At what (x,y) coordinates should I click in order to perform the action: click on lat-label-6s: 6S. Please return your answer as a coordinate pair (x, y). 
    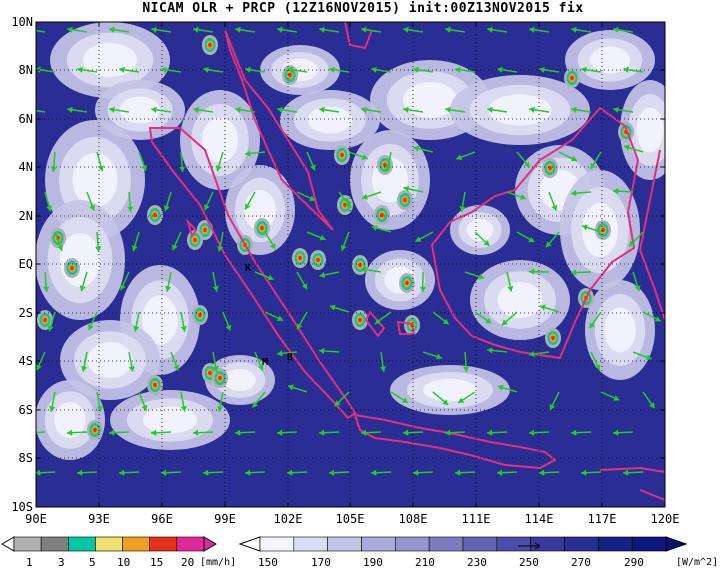
    Looking at the image, I should click on (25, 410).